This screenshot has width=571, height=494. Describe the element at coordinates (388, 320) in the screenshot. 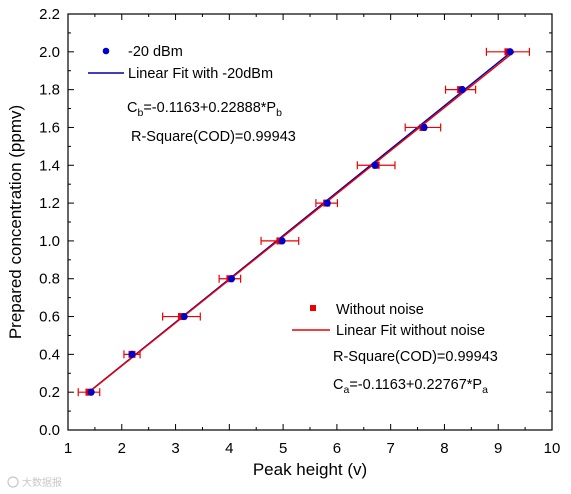

I see `legend-bottom: Without noise Linear Fit without noise` at that location.